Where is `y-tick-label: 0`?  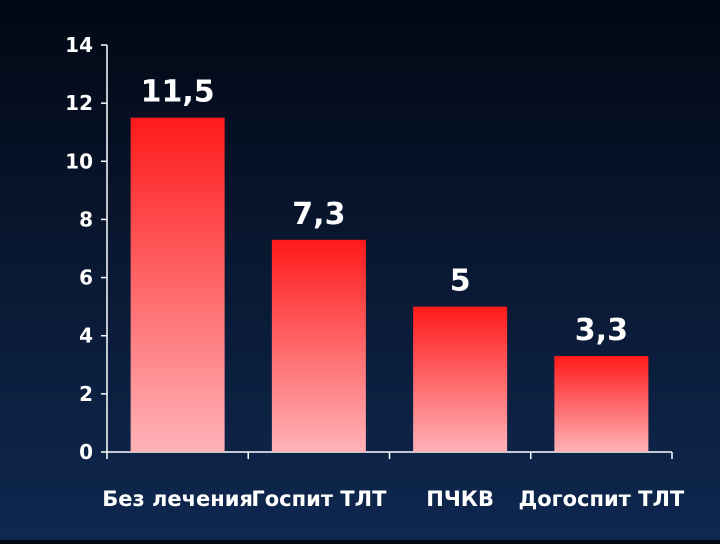 y-tick-label: 0 is located at coordinates (86, 452).